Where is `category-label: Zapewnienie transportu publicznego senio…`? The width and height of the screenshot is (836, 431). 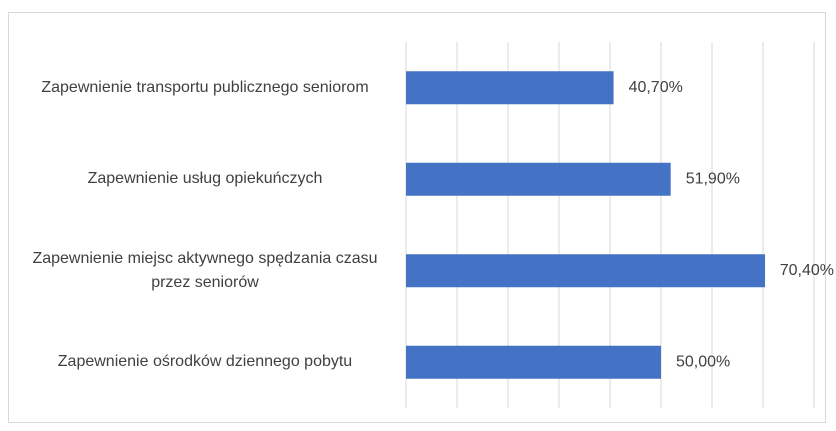 category-label: Zapewnienie transportu publicznego senio… is located at coordinates (205, 87).